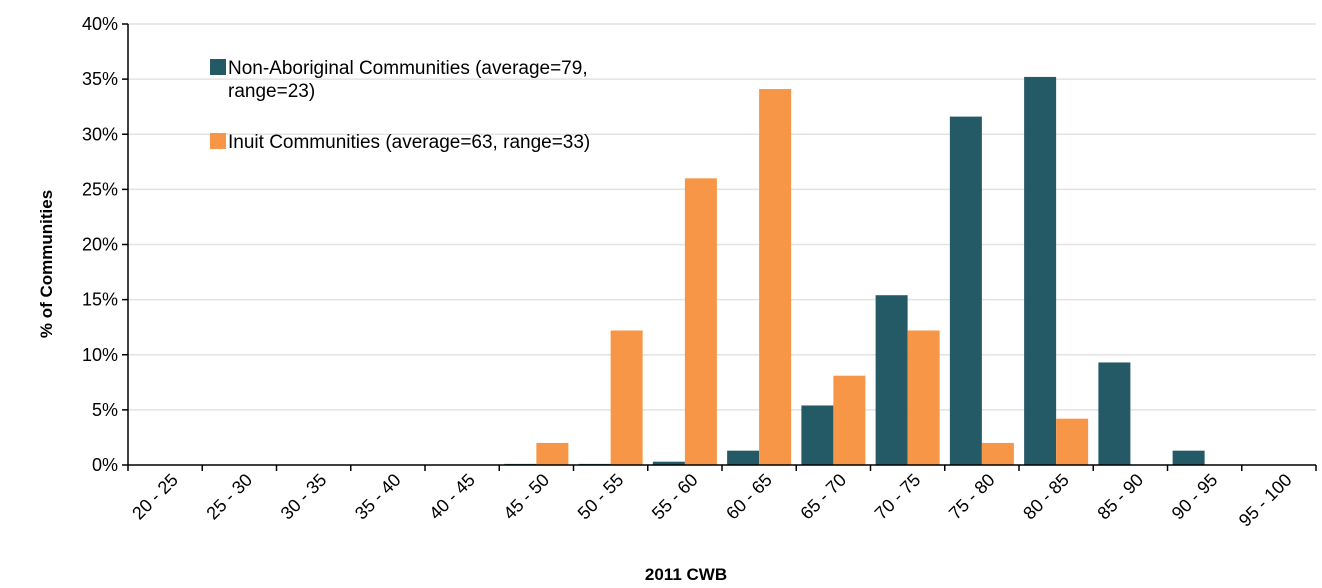  Describe the element at coordinates (898, 497) in the screenshot. I see `x-tick-label: 70 - 75` at that location.